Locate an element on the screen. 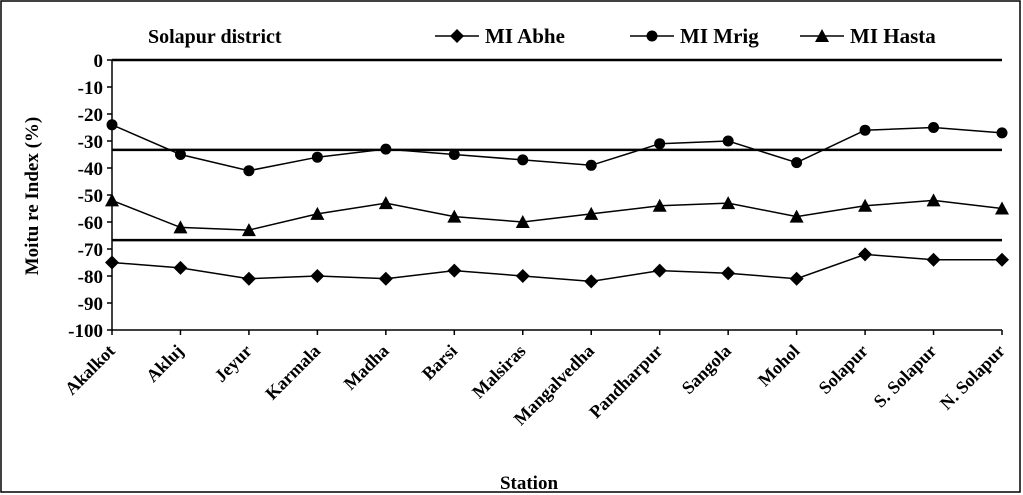 The height and width of the screenshot is (495, 1023). series-line-mi-abhe is located at coordinates (556, 268).